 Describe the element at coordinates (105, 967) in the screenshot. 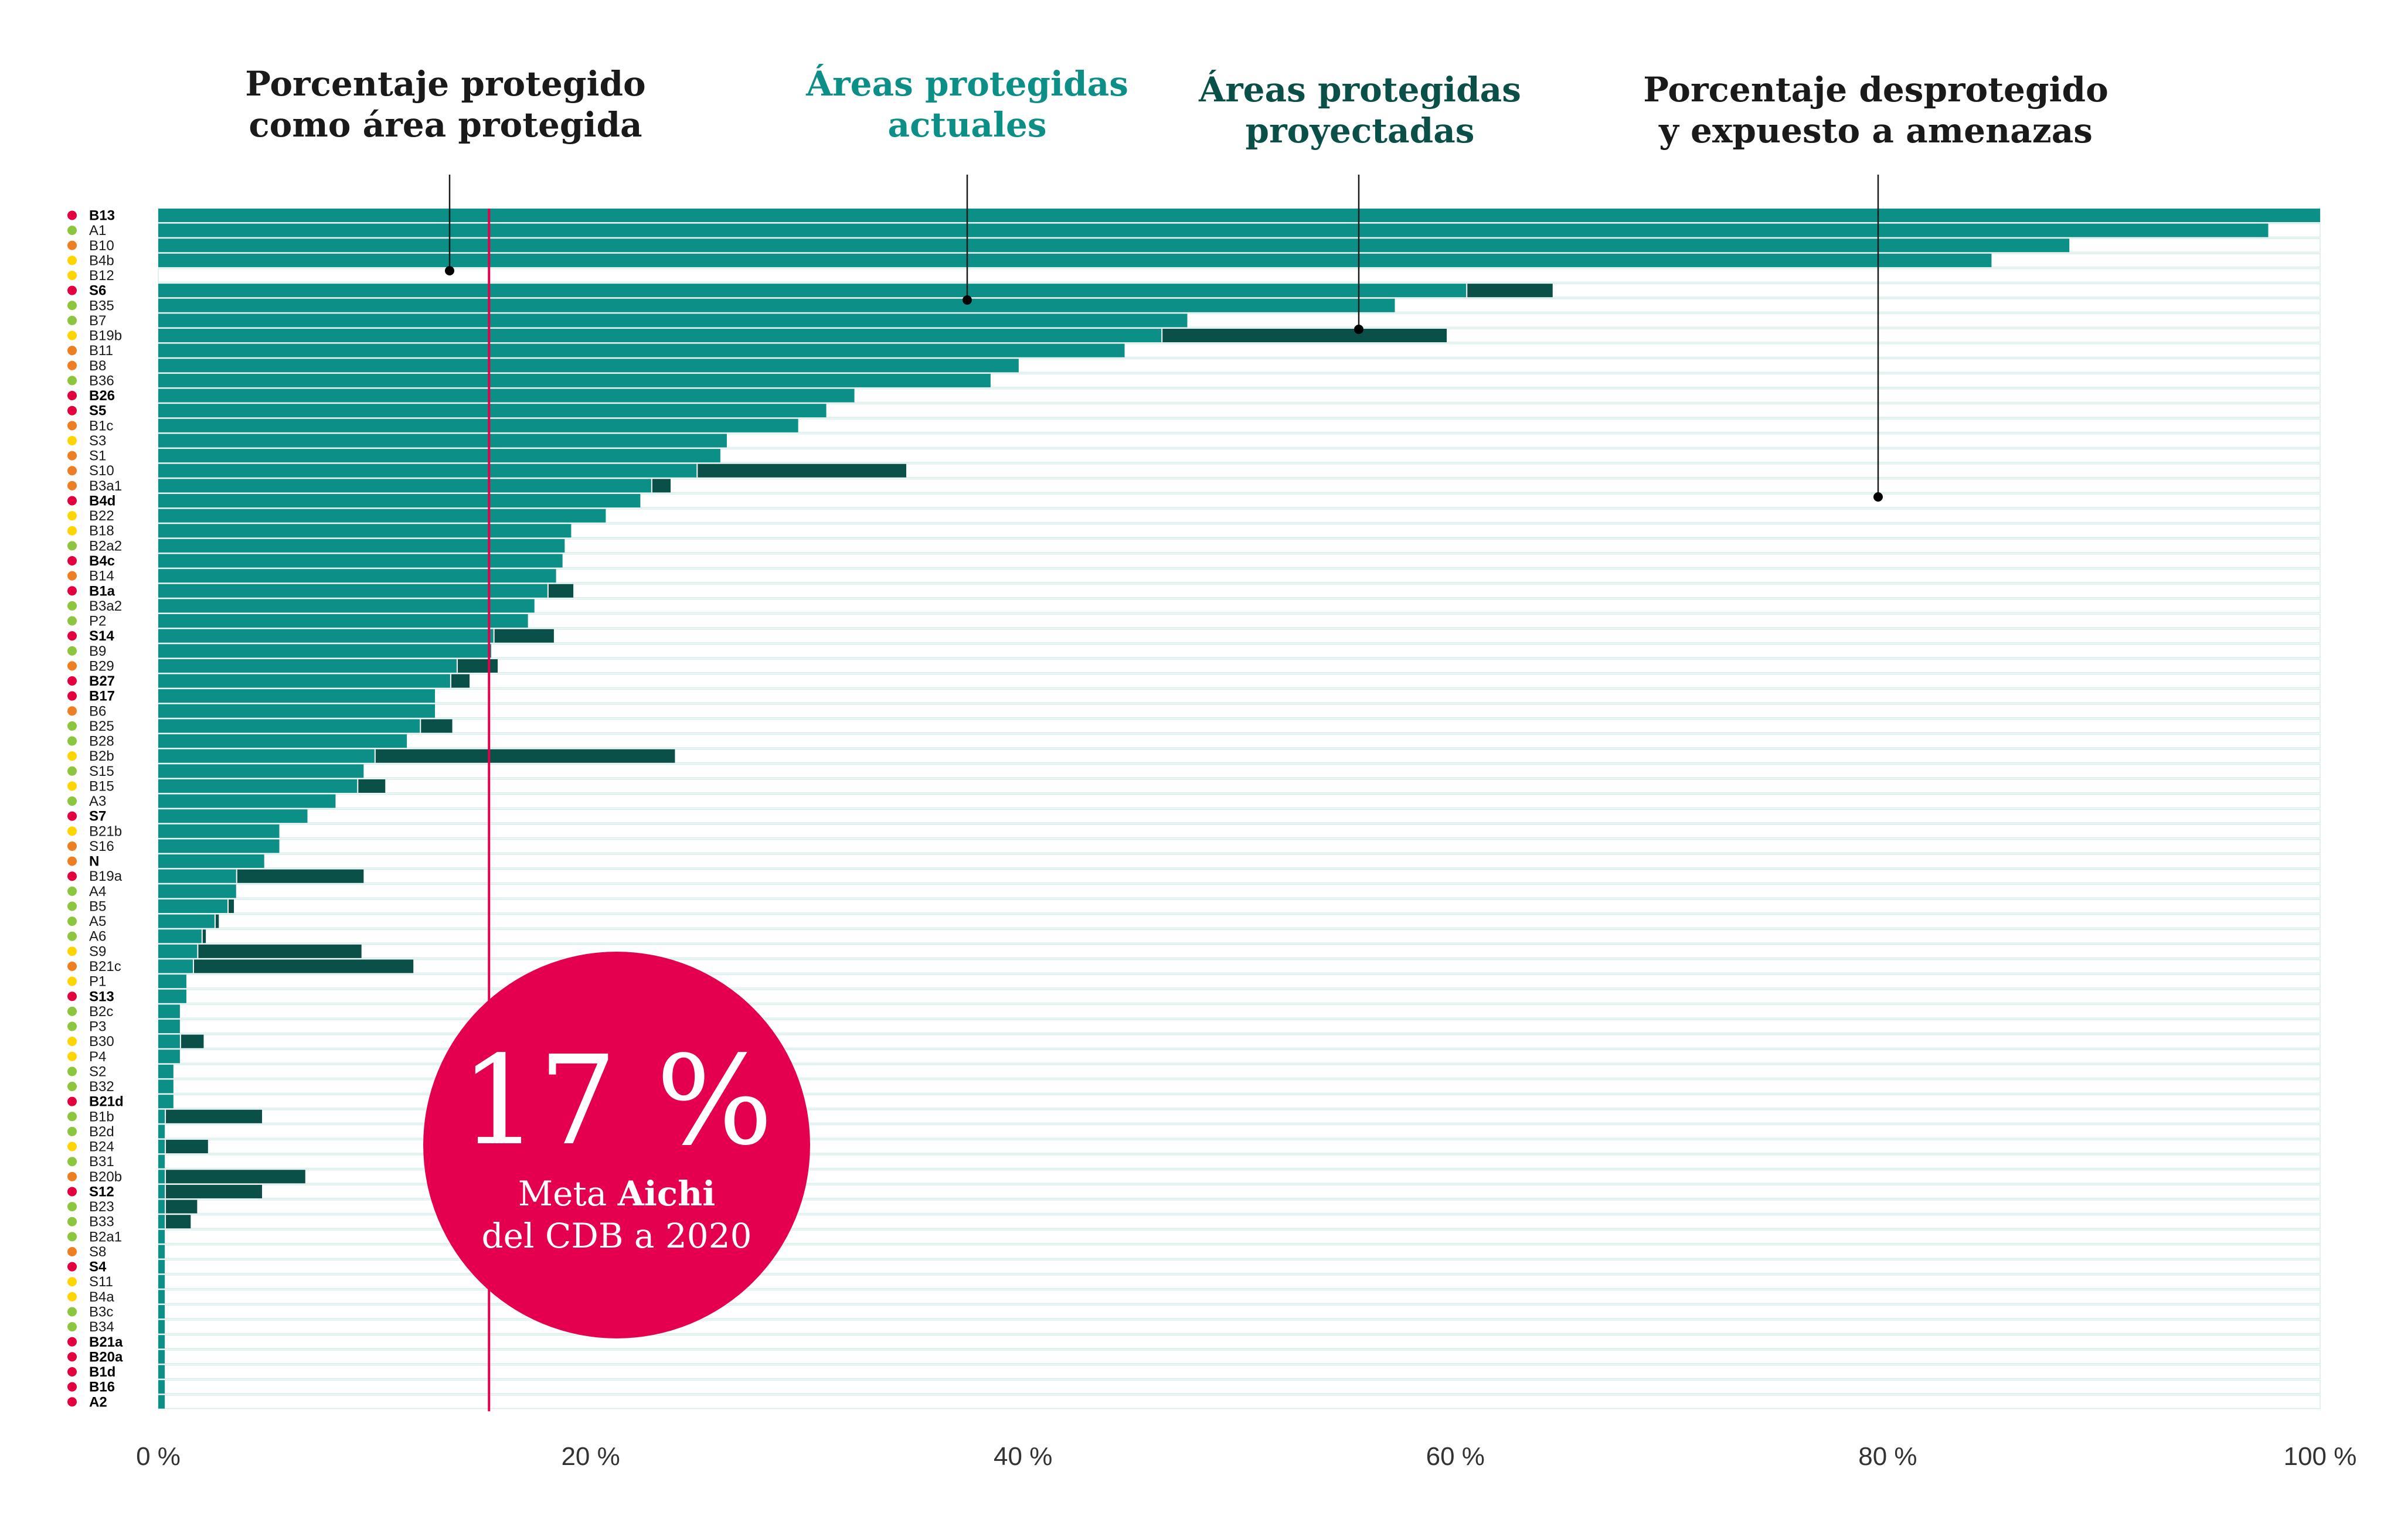

I see `row-label: B21c` at that location.